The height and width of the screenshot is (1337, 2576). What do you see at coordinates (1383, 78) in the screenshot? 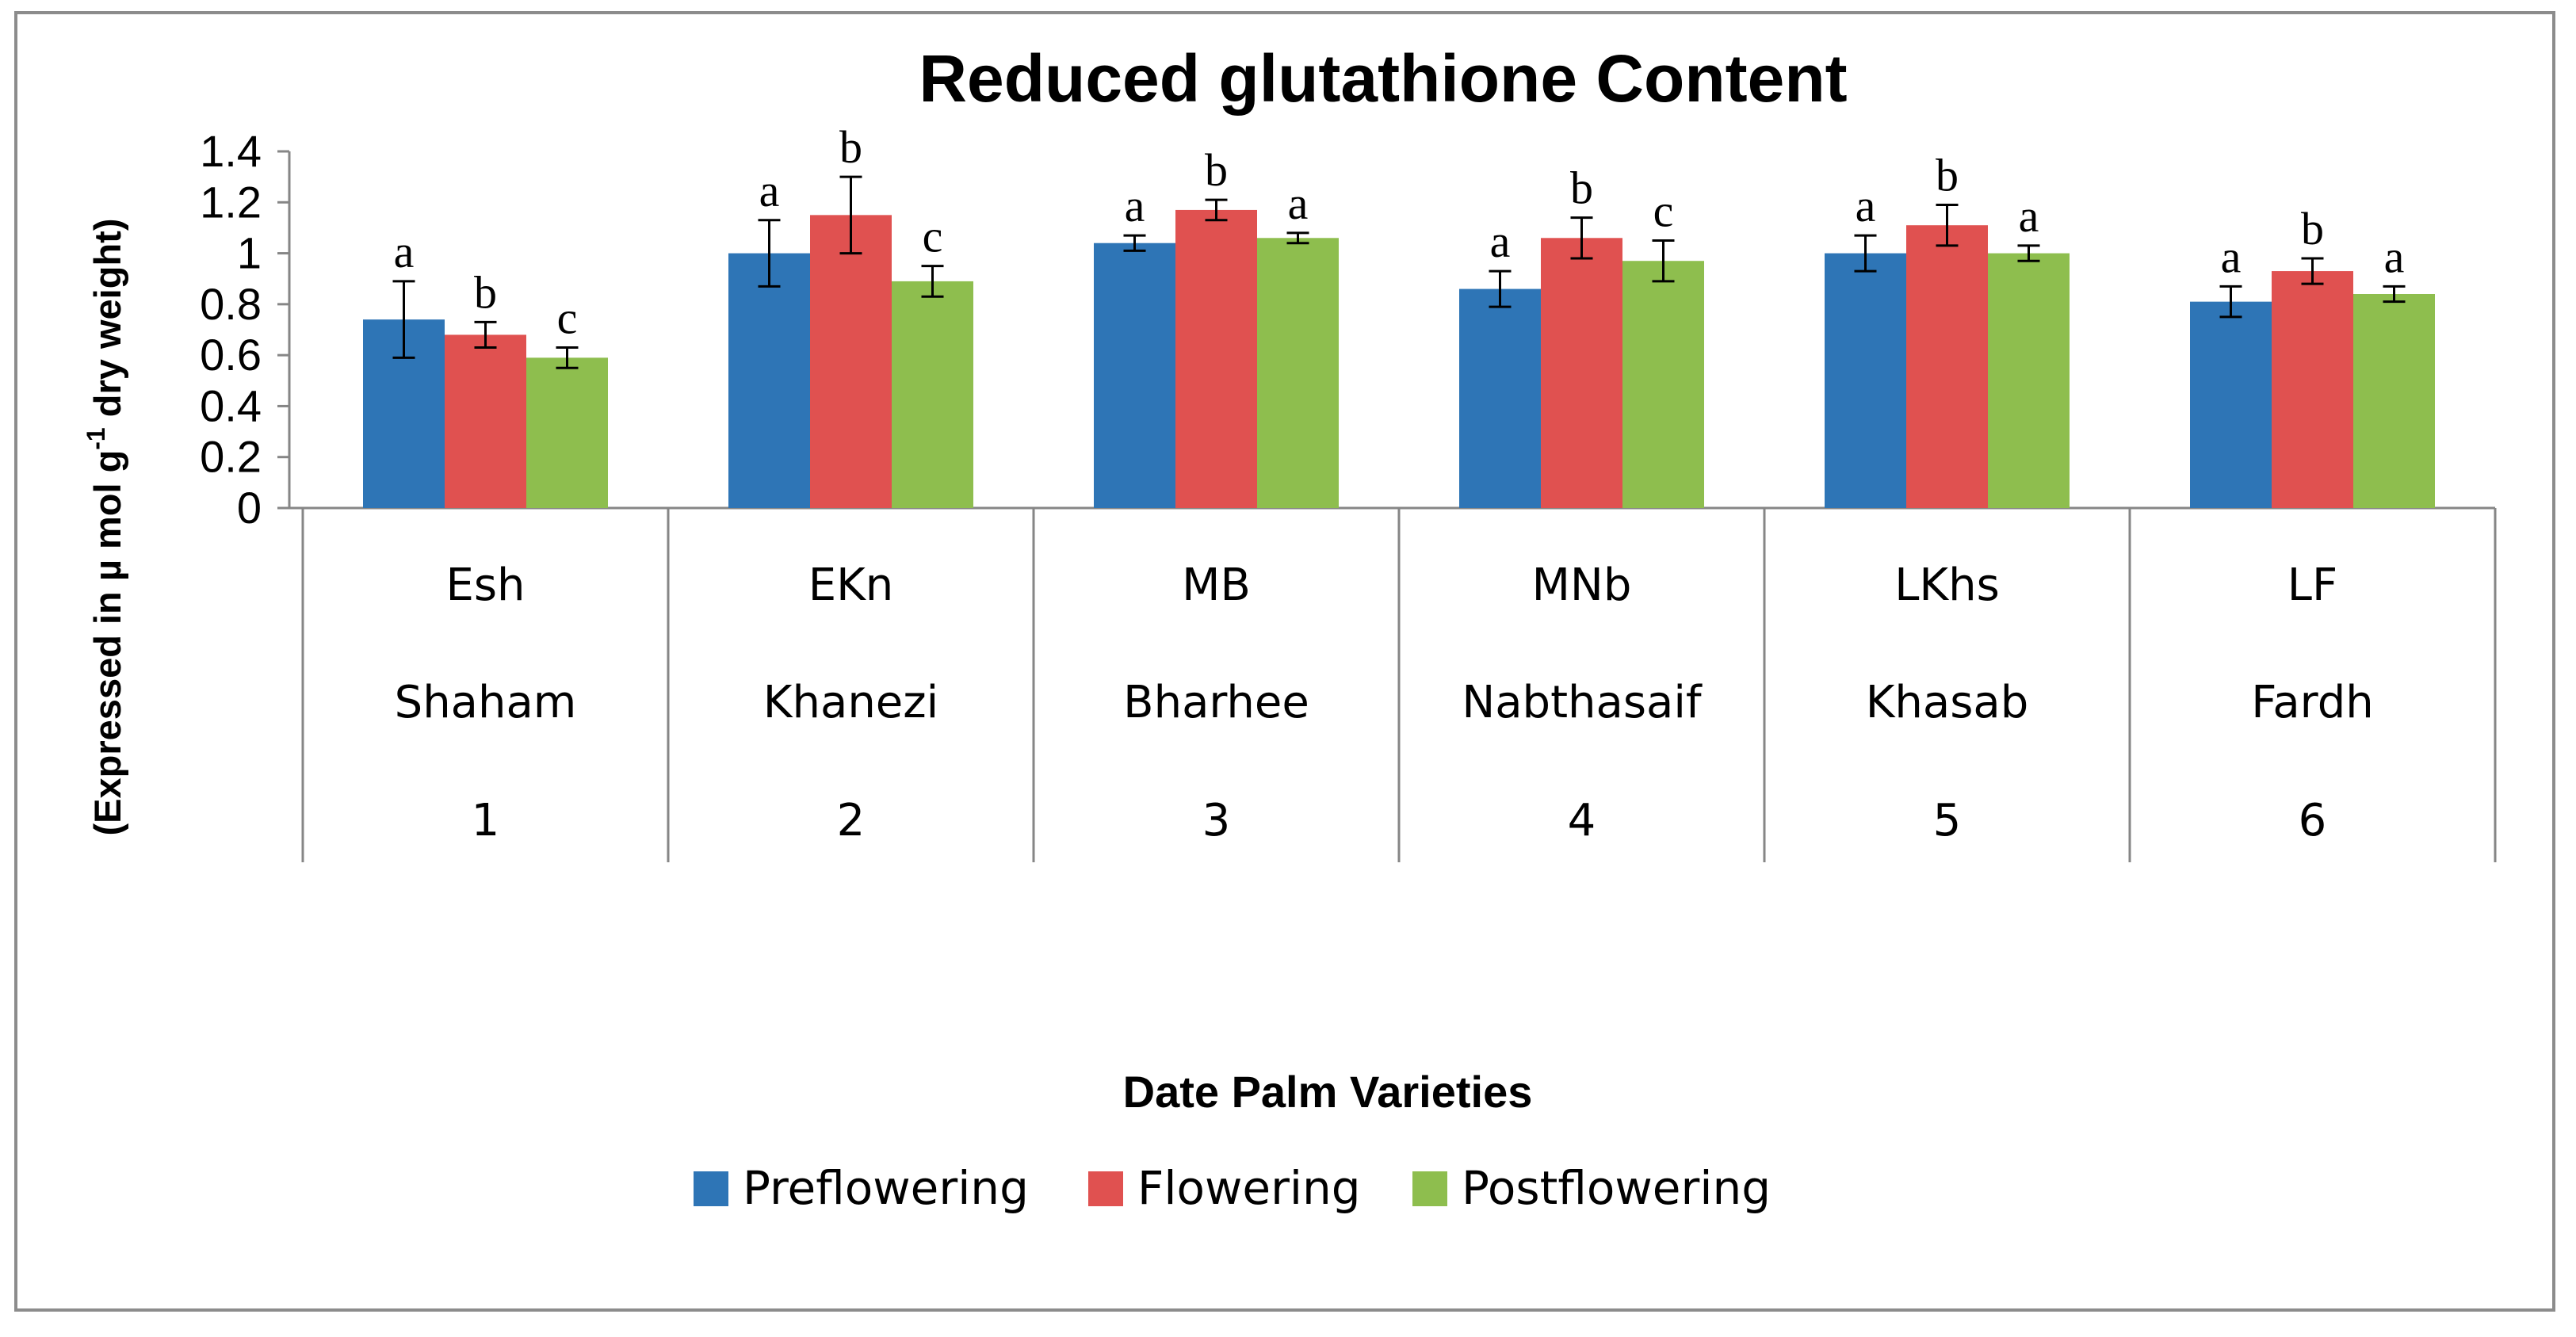
I see `chart-title: Reduced glutathione Content` at bounding box center [1383, 78].